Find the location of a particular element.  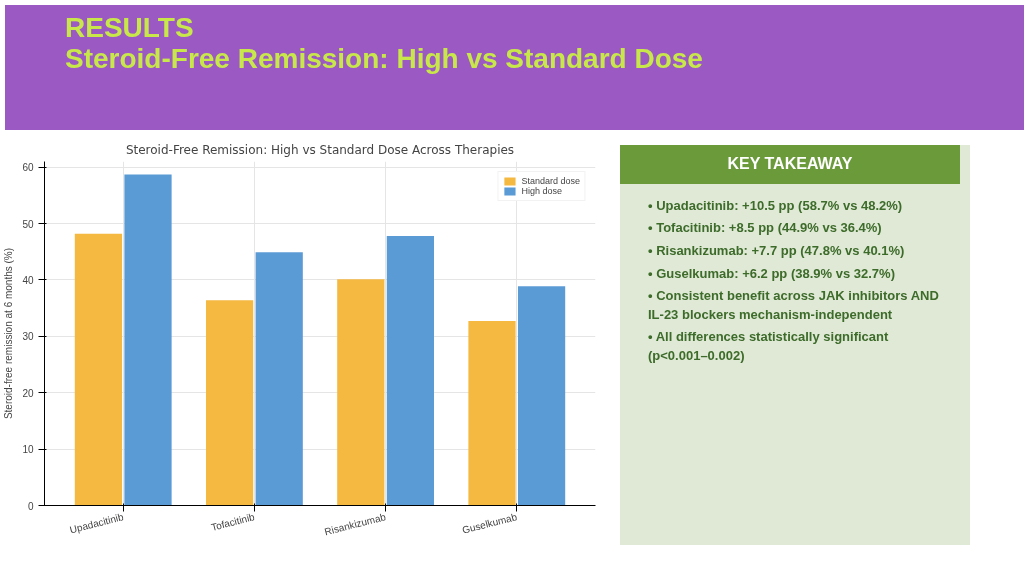

legend-label: High dose is located at coordinates (541, 191).